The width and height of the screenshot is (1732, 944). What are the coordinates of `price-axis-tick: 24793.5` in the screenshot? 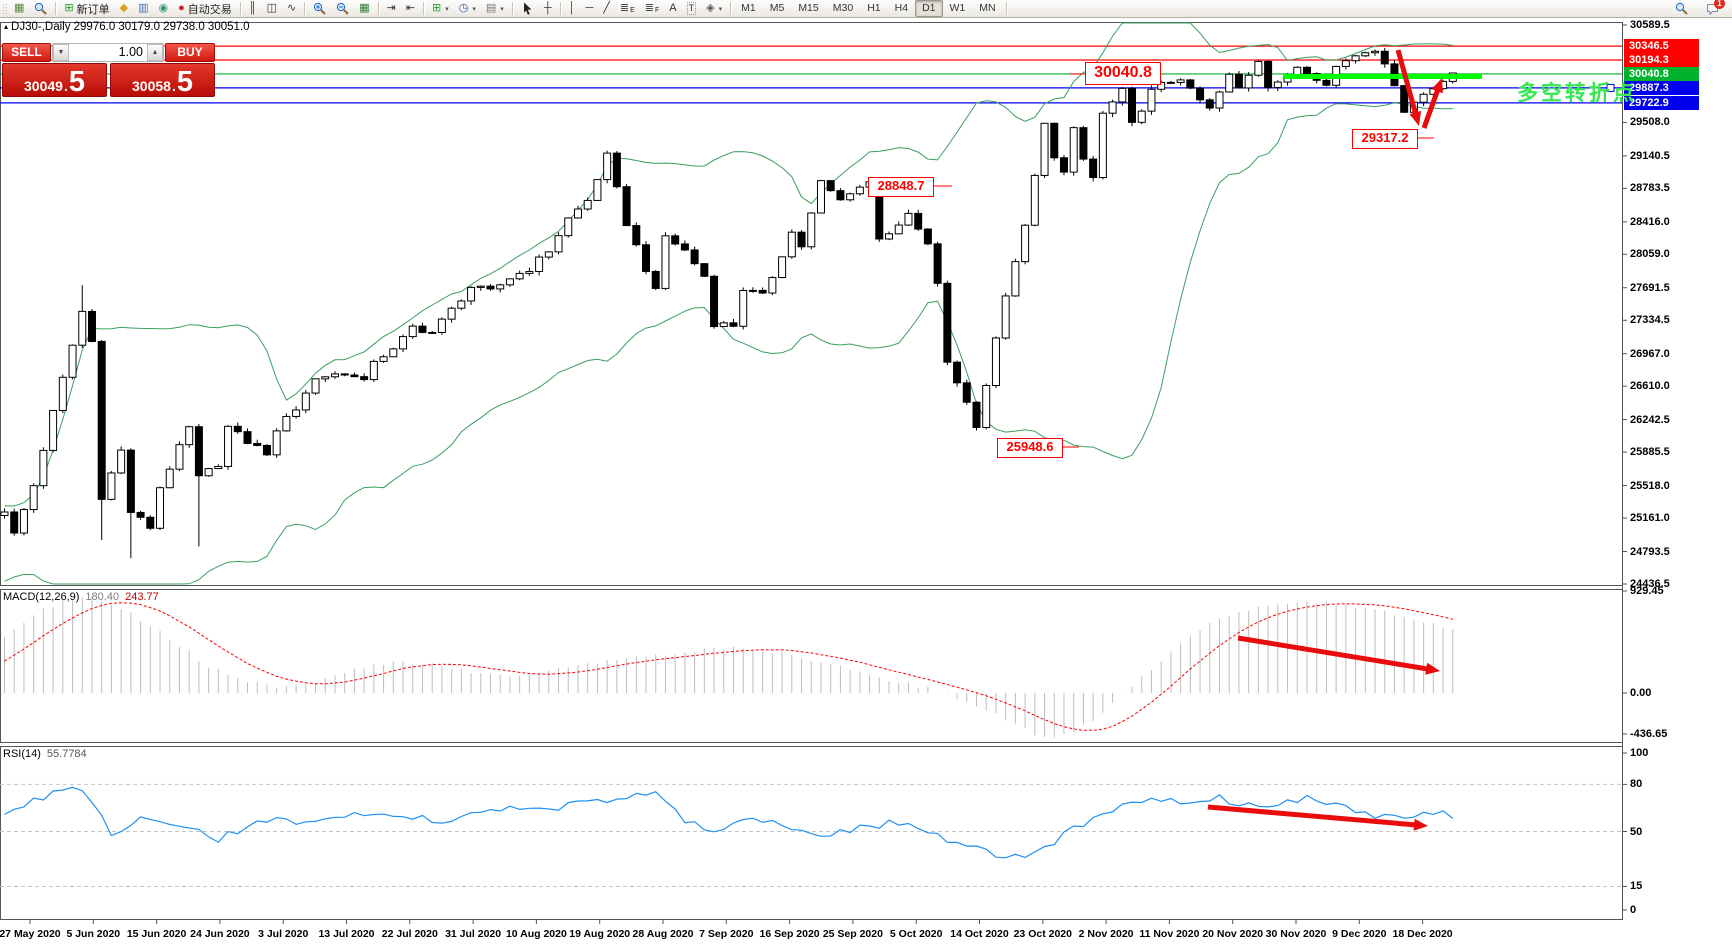 It's located at (1650, 551).